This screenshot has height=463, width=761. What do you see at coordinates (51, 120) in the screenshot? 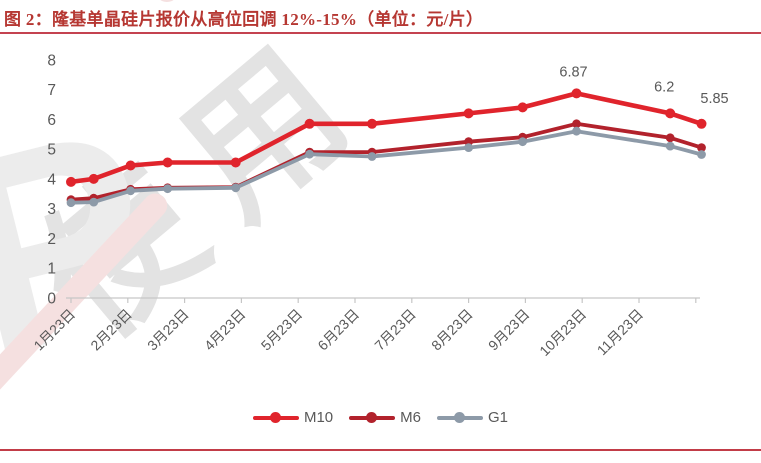
I see `y-axis-label: 6` at bounding box center [51, 120].